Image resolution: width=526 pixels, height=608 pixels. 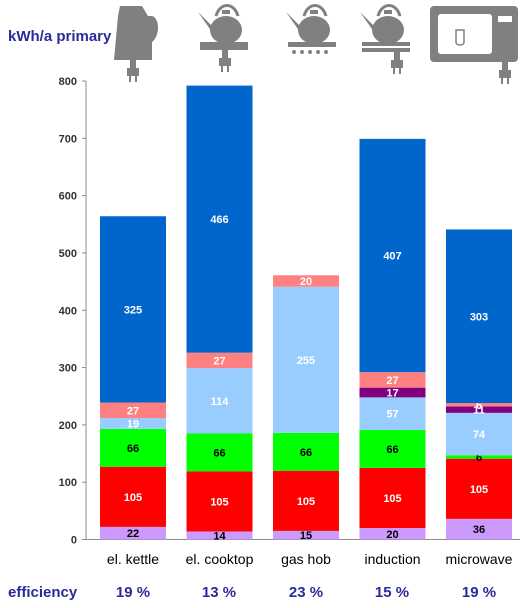 I want to click on efficiency-row-label: efficiency, so click(x=43, y=592).